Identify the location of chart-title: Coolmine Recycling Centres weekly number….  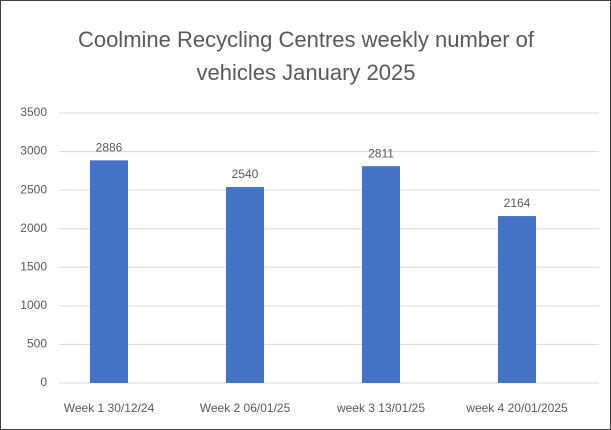
(306, 56).